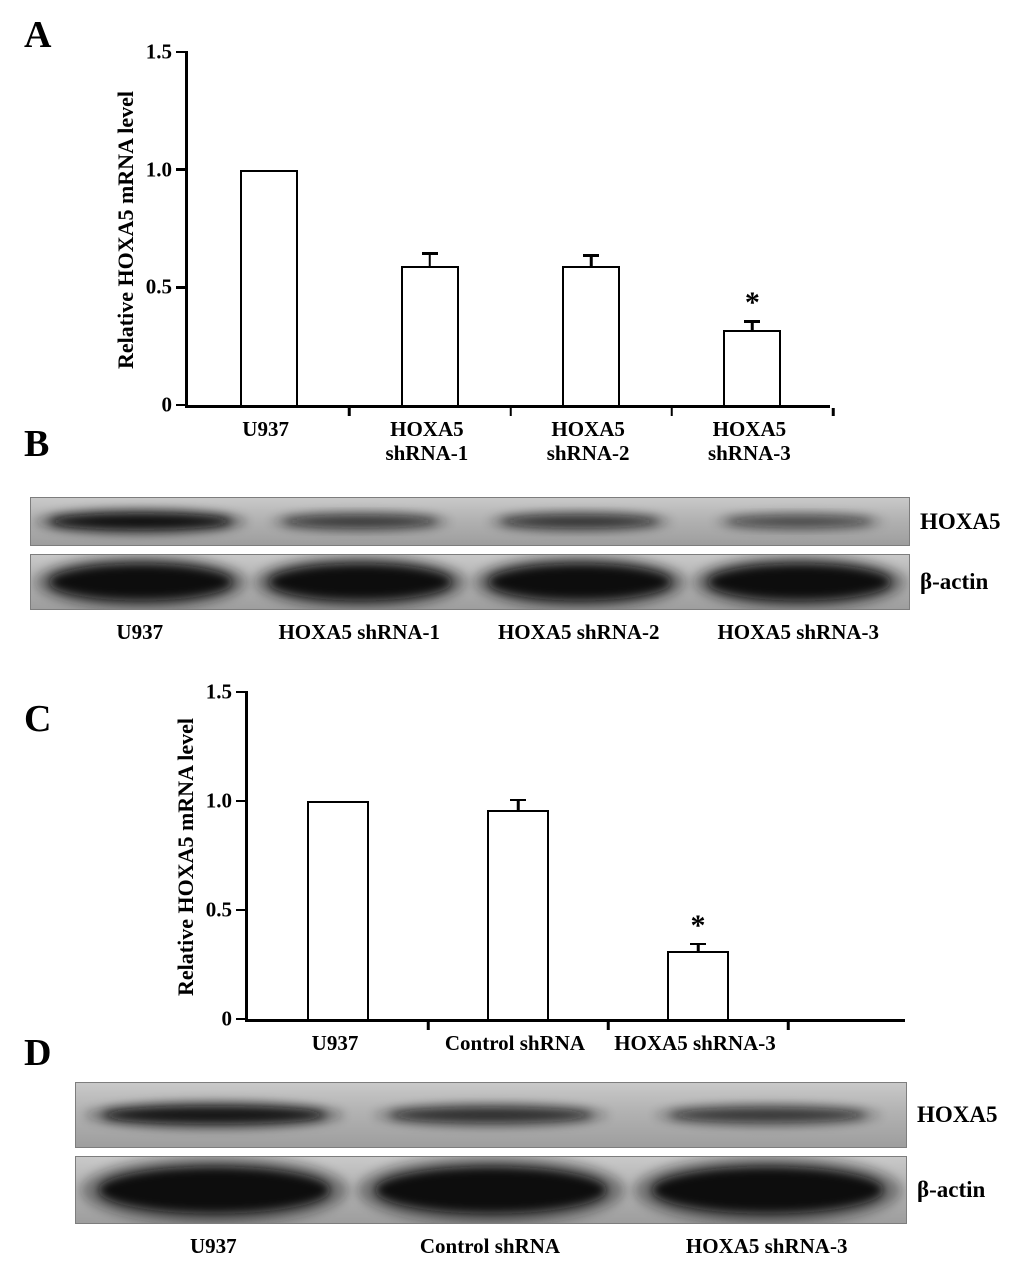  I want to click on blot-target-label: β-actin, so click(954, 581).